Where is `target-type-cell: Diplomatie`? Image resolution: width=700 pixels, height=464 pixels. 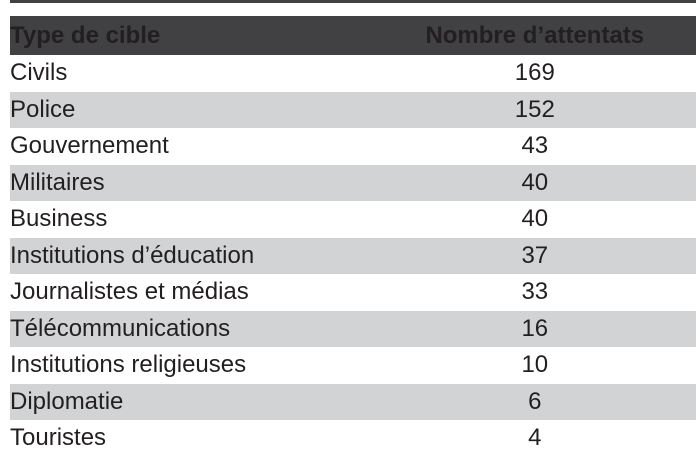
target-type-cell: Diplomatie is located at coordinates (67, 401).